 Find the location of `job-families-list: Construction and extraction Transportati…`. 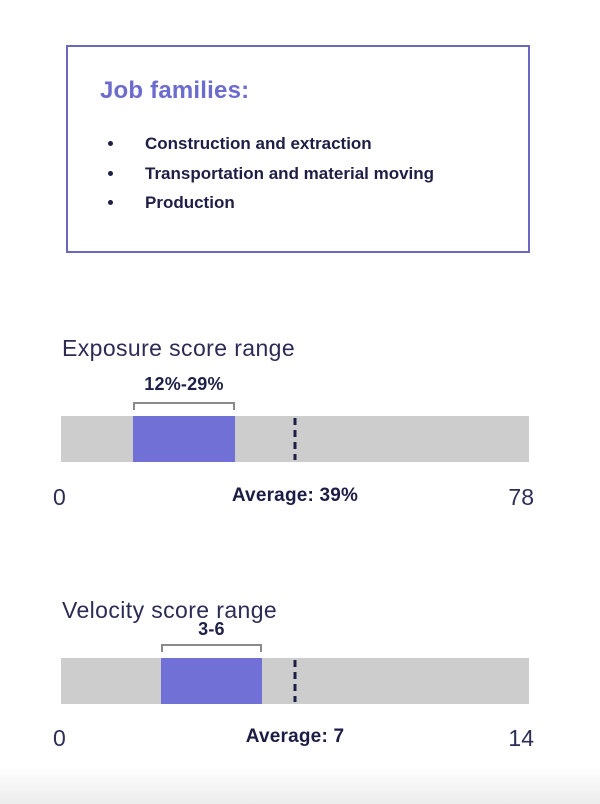

job-families-list: Construction and extraction Transportati… is located at coordinates (298, 173).